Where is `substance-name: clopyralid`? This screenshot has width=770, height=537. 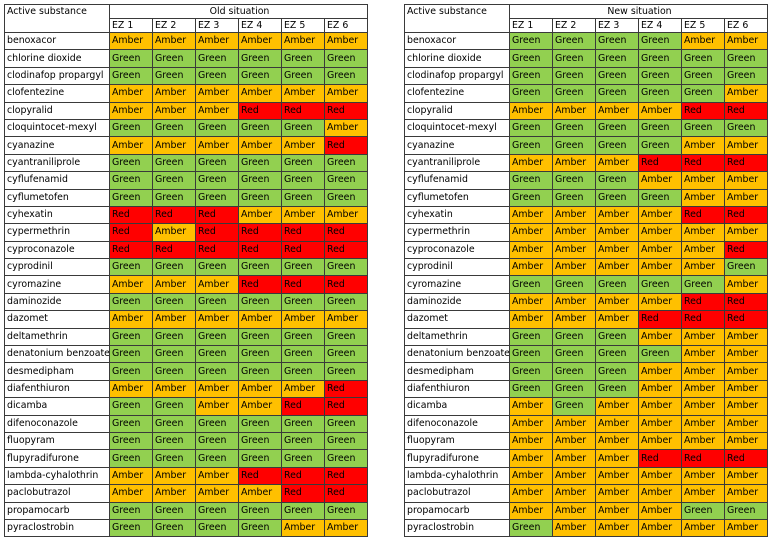
substance-name: clopyralid is located at coordinates (57, 110).